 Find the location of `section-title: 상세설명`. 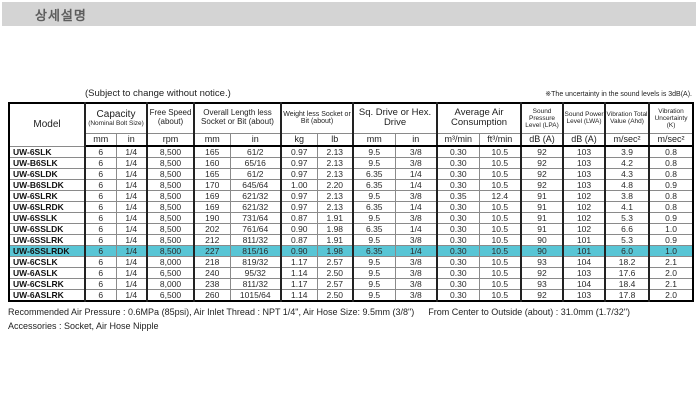

section-title: 상세설명 is located at coordinates (61, 15).